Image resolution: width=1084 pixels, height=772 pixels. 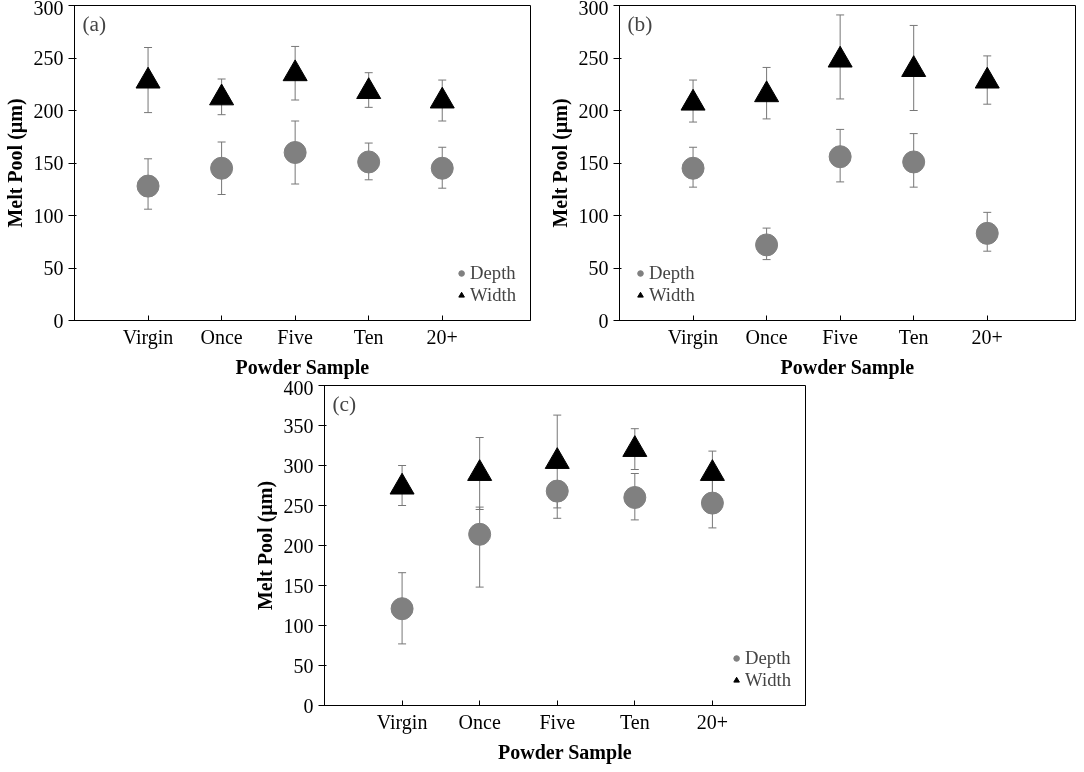 I want to click on y-tick-label: 400, so click(x=298, y=387).